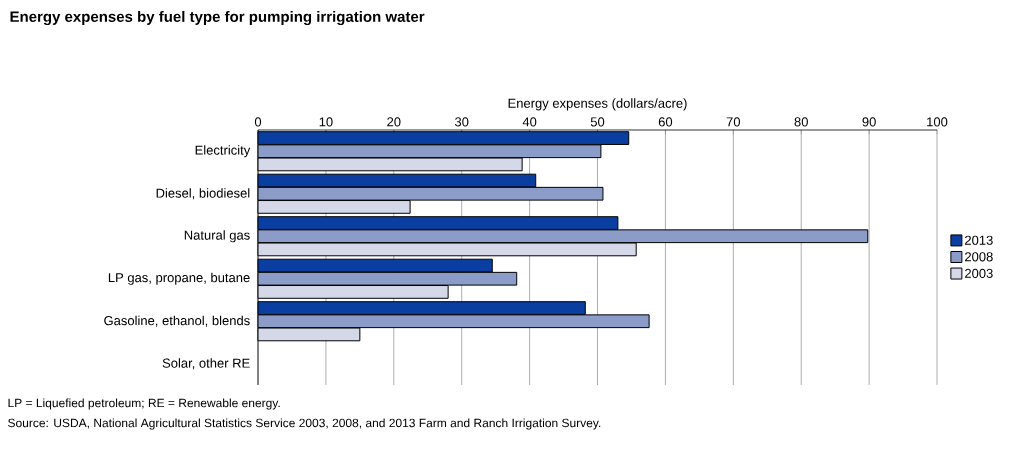  What do you see at coordinates (177, 321) in the screenshot?
I see `y-tick-label: Gasoline, ethanol, blends` at bounding box center [177, 321].